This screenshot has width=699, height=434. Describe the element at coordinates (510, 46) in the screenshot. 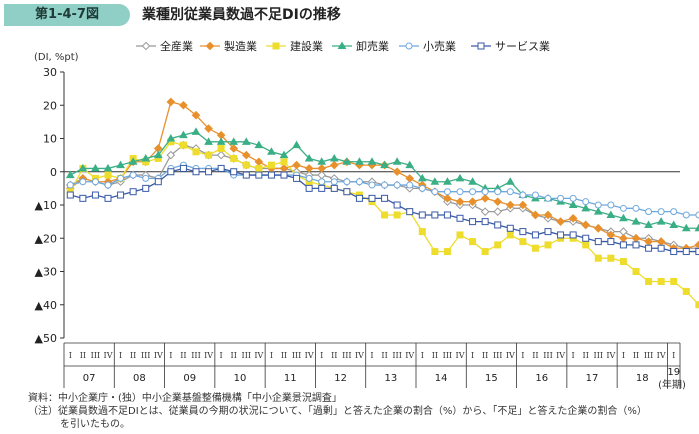

I see `legend-item: サービス業` at that location.